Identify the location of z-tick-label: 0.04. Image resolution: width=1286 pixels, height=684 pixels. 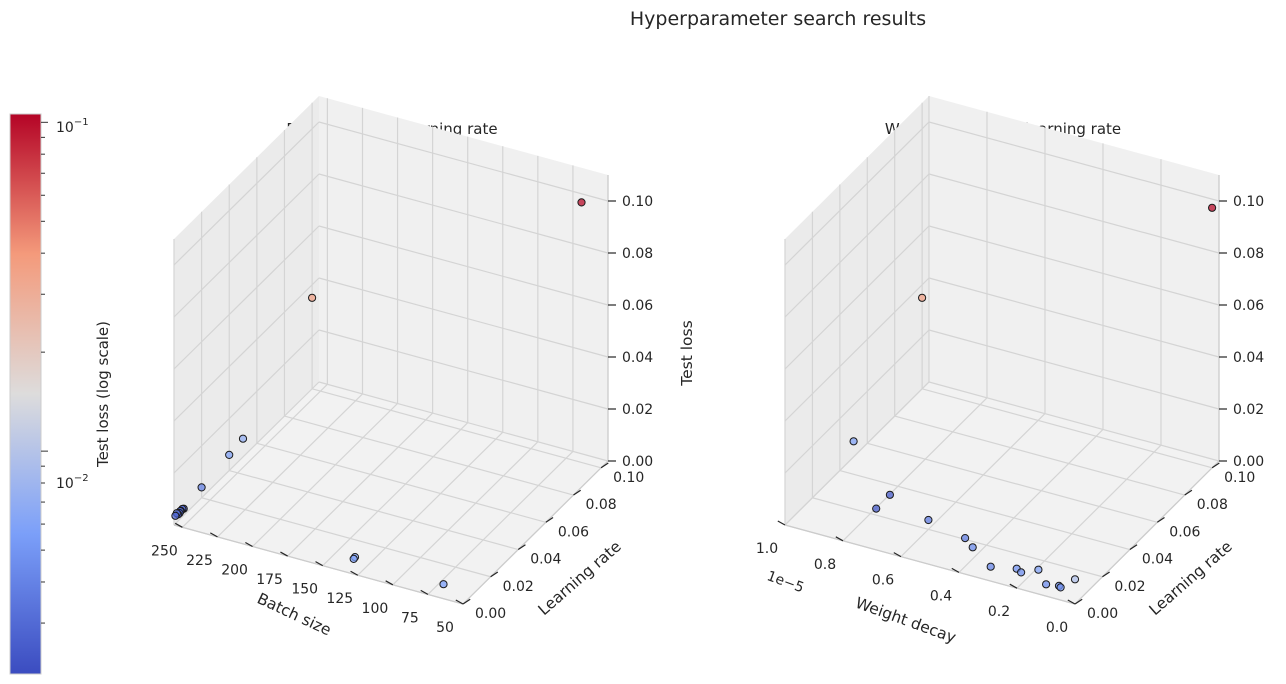
(1248, 358).